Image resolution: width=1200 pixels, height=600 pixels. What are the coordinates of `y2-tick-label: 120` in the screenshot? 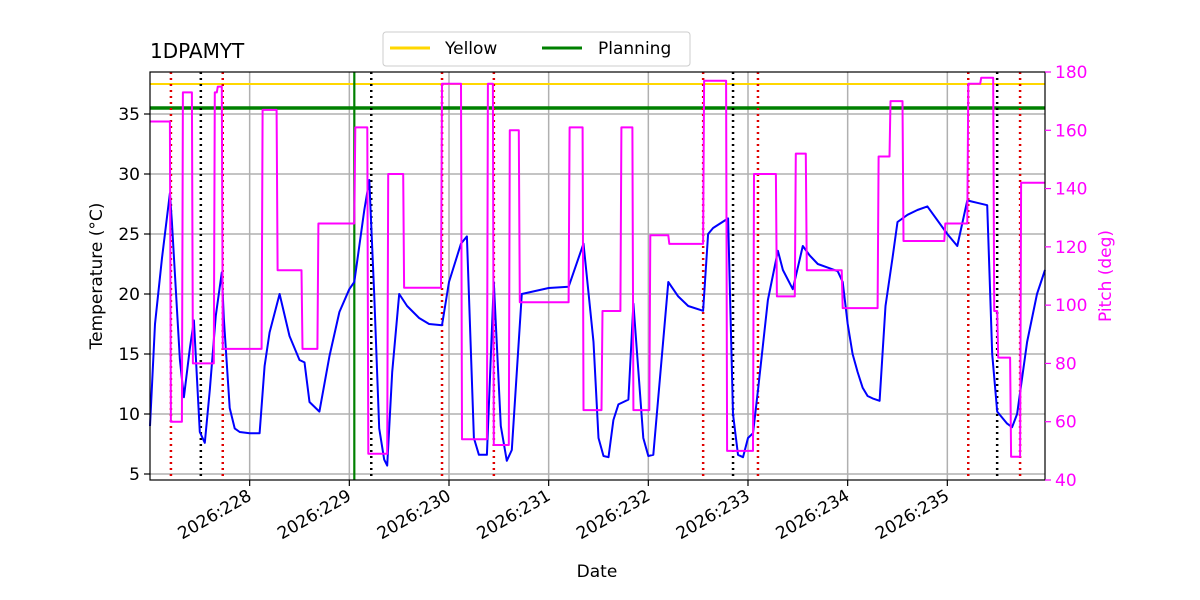 It's located at (1071, 248).